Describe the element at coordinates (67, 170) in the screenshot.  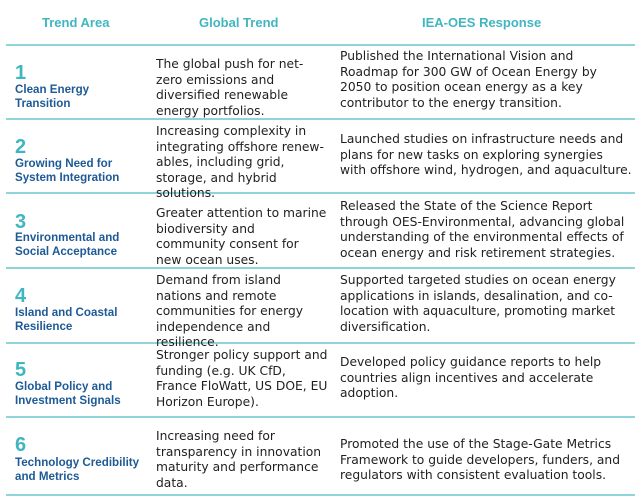
I see `trend-area-label: Growing Need for System Integration` at that location.